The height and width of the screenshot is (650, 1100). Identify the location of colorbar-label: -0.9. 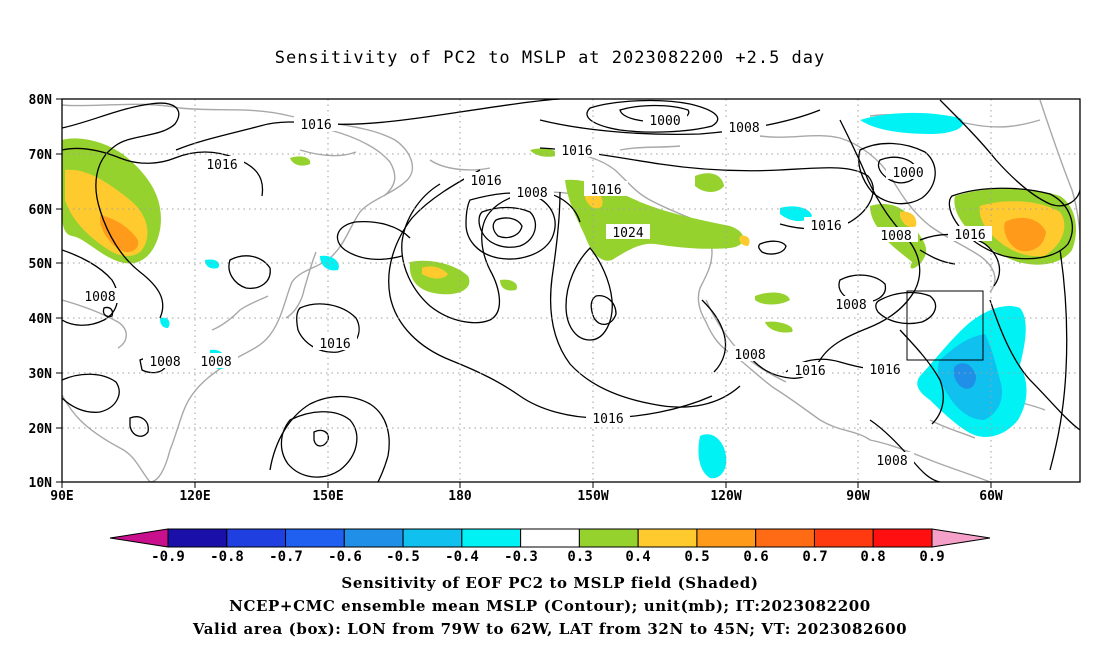
(168, 557).